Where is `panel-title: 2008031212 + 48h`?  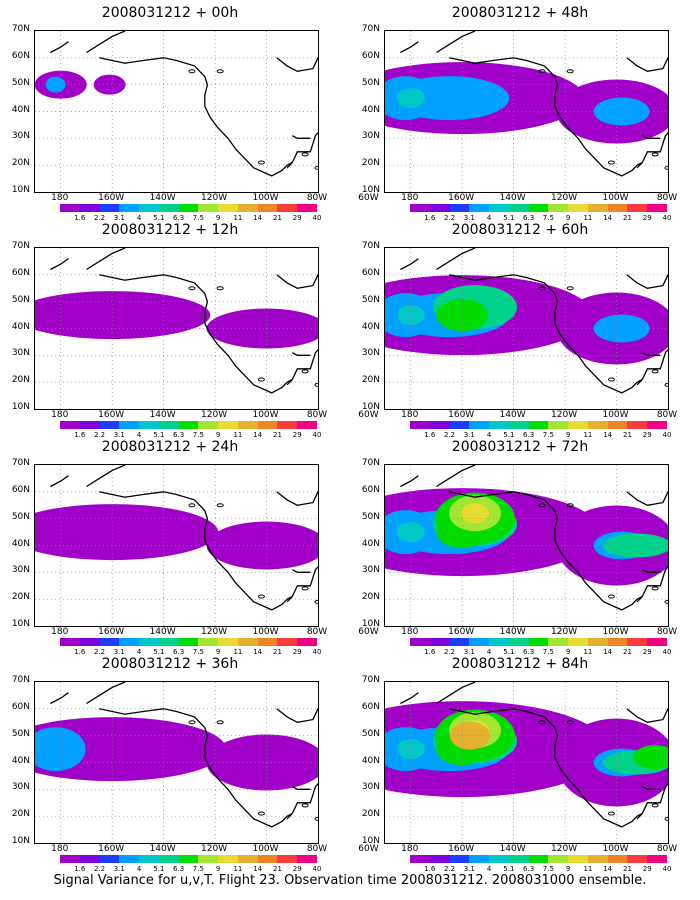 panel-title: 2008031212 + 48h is located at coordinates (520, 13).